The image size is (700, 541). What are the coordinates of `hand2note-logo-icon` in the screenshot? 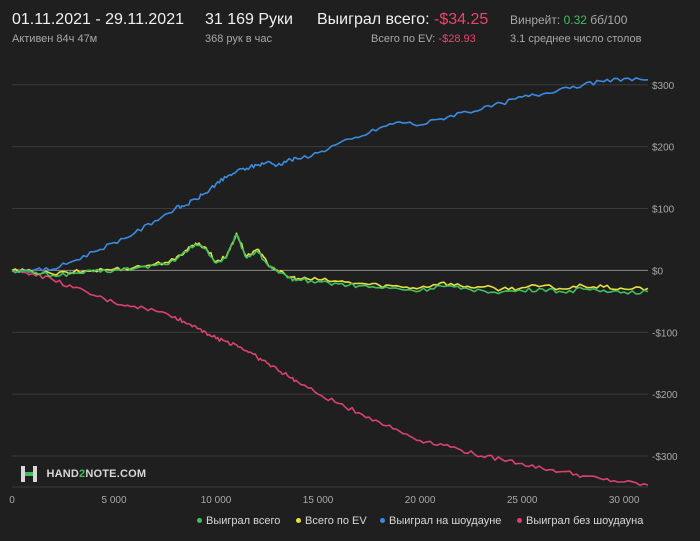 It's located at (29, 474).